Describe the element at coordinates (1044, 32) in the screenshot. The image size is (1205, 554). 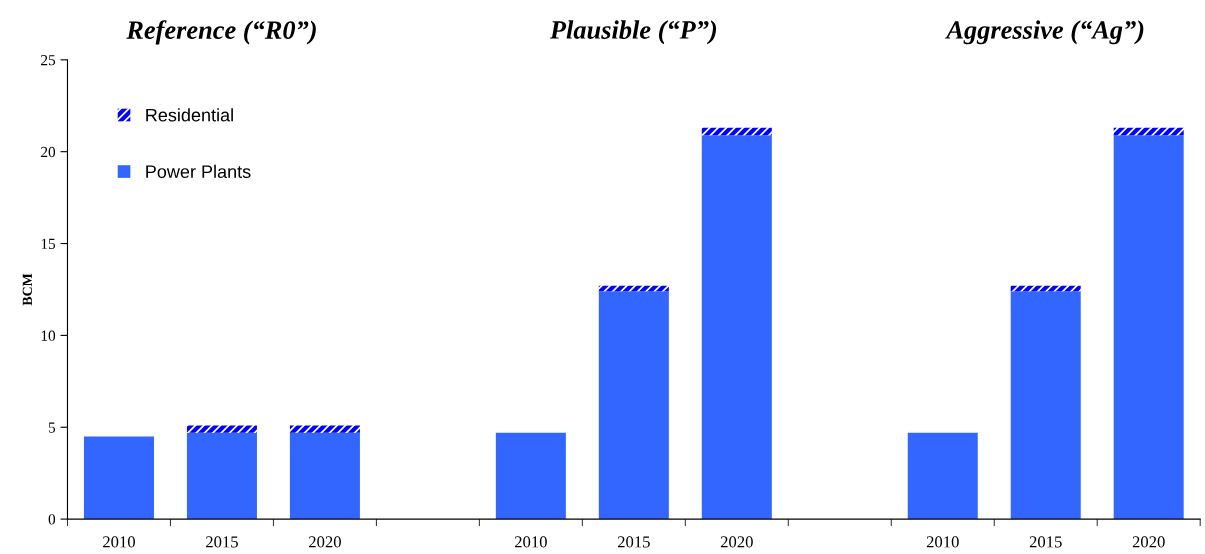
I see `text: Aggressive (“Ag”)` at that location.